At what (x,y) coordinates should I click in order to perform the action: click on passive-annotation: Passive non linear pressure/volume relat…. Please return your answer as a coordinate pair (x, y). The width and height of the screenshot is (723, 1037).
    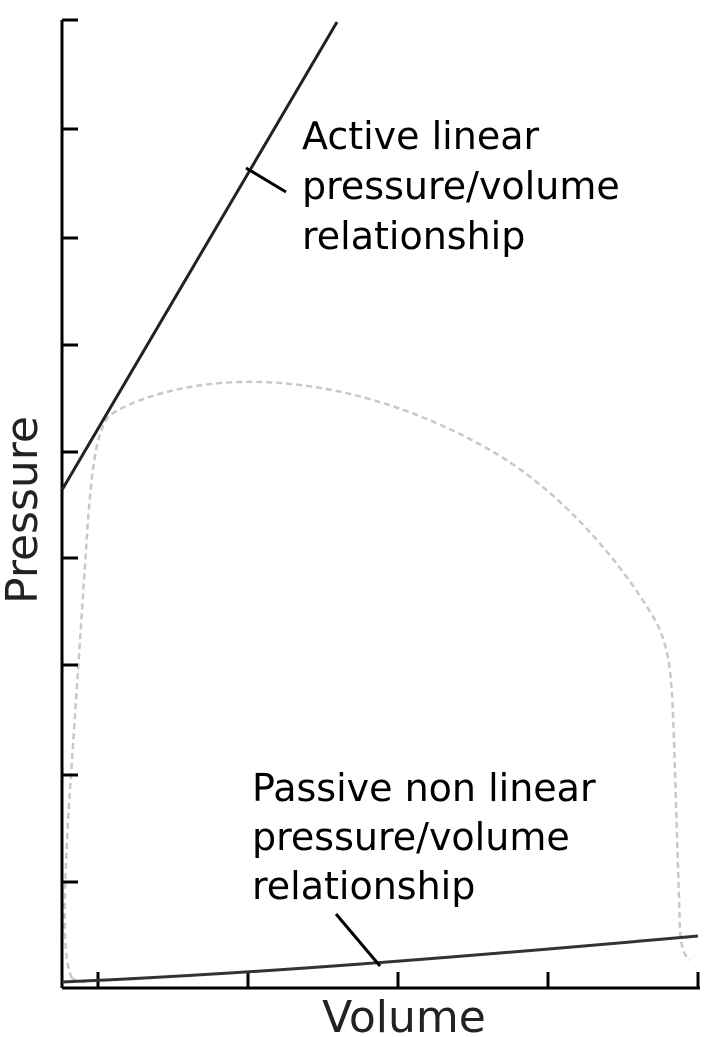
    Looking at the image, I should click on (430, 837).